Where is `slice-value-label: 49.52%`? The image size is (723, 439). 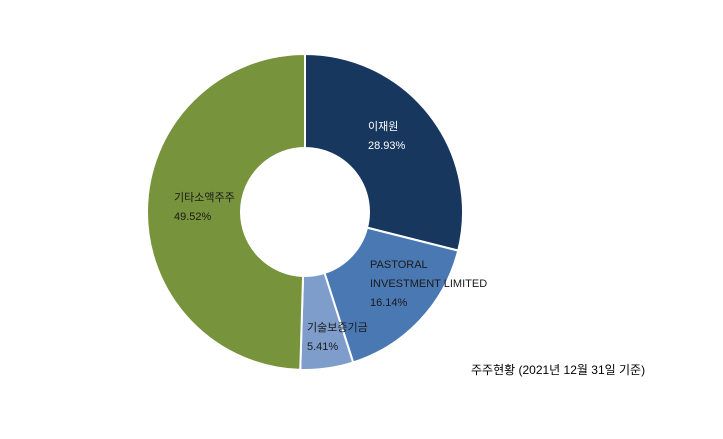 slice-value-label: 49.52% is located at coordinates (193, 217).